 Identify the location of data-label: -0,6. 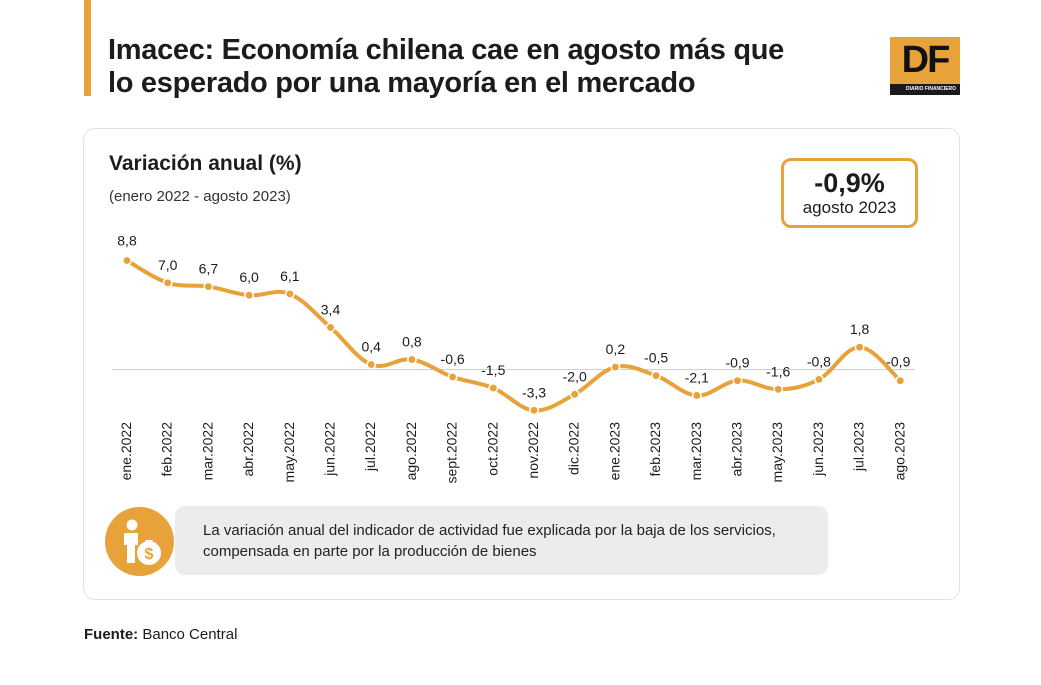
(453, 359).